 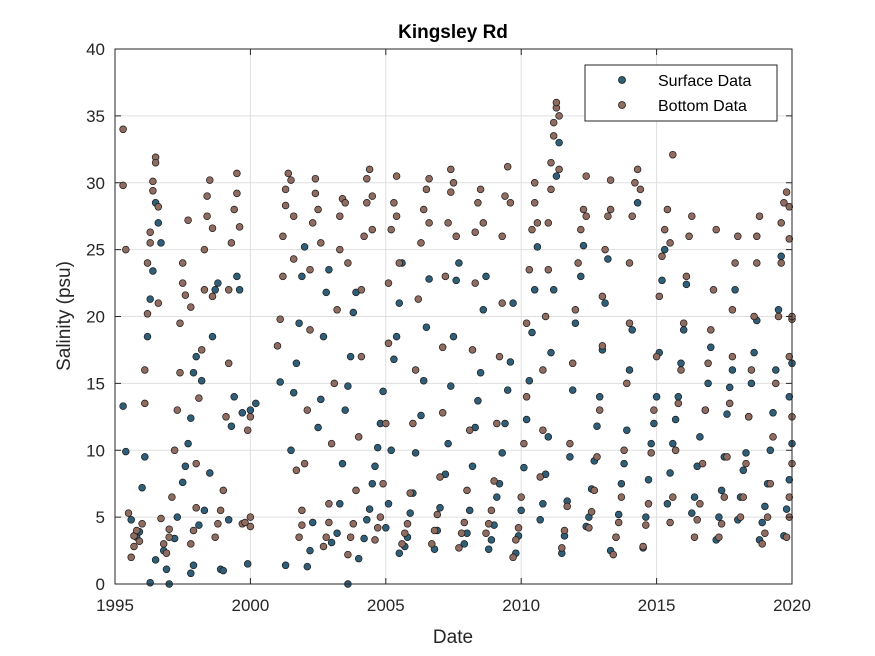 I want to click on x-tick-label: 2015, so click(x=657, y=605).